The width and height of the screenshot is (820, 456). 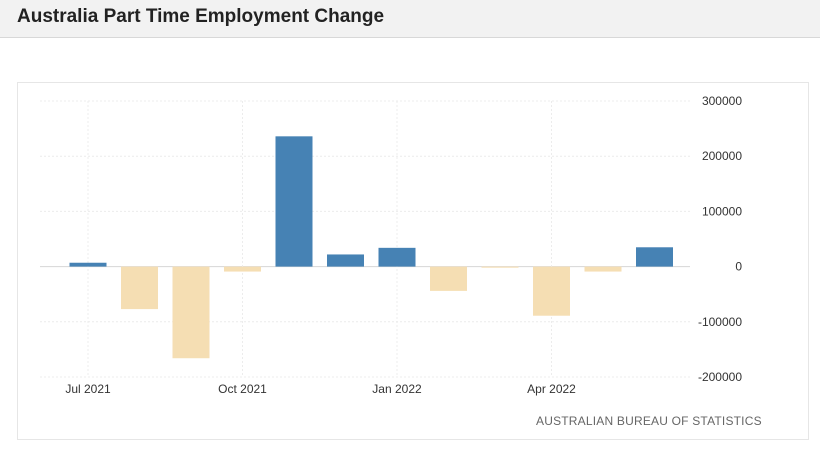 I want to click on page-title: Australia Part Time Employment Change, so click(x=201, y=16).